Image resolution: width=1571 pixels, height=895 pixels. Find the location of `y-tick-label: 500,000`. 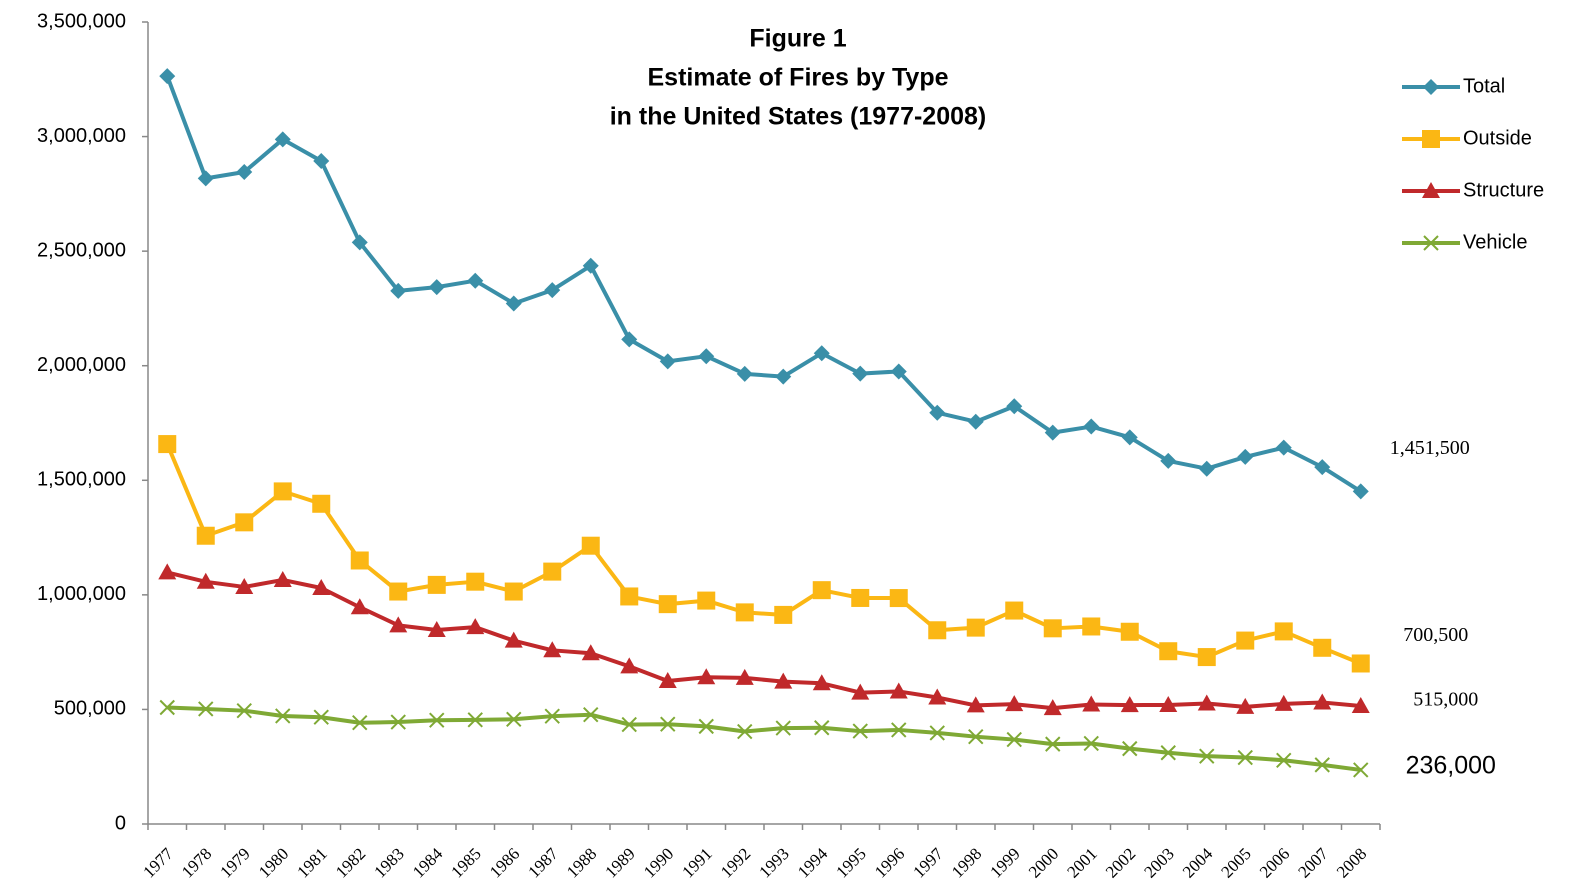

y-tick-label: 500,000 is located at coordinates (90, 709).